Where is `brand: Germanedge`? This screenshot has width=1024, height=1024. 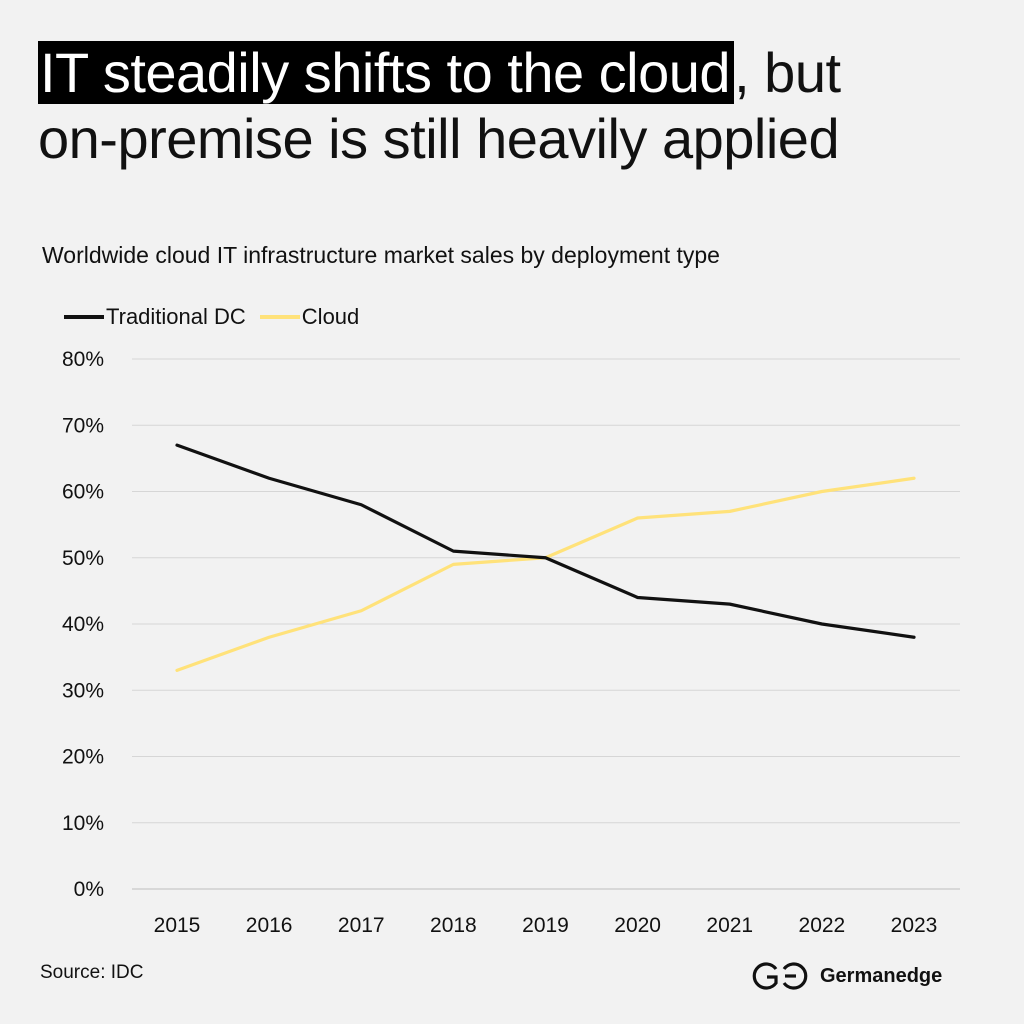 brand: Germanedge is located at coordinates (847, 976).